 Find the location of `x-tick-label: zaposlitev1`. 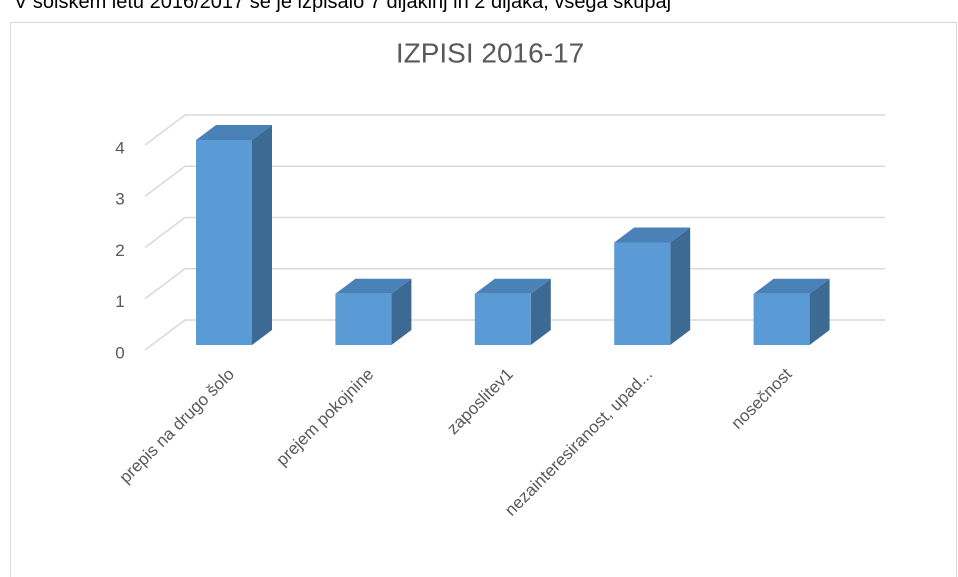

x-tick-label: zaposlitev1 is located at coordinates (480, 402).